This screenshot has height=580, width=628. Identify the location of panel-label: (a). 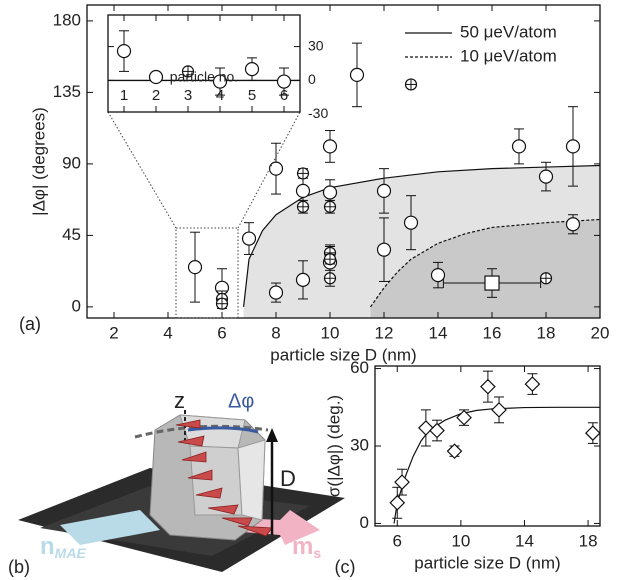
(30, 324).